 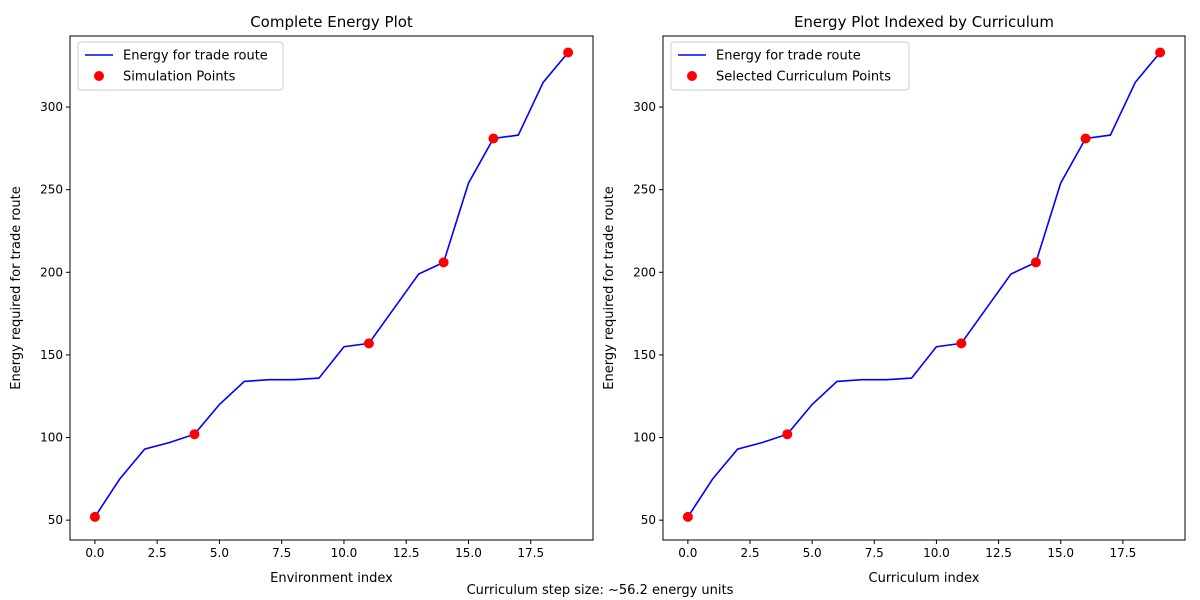 What do you see at coordinates (924, 578) in the screenshot?
I see `x-axis-label: Curriculum index` at bounding box center [924, 578].